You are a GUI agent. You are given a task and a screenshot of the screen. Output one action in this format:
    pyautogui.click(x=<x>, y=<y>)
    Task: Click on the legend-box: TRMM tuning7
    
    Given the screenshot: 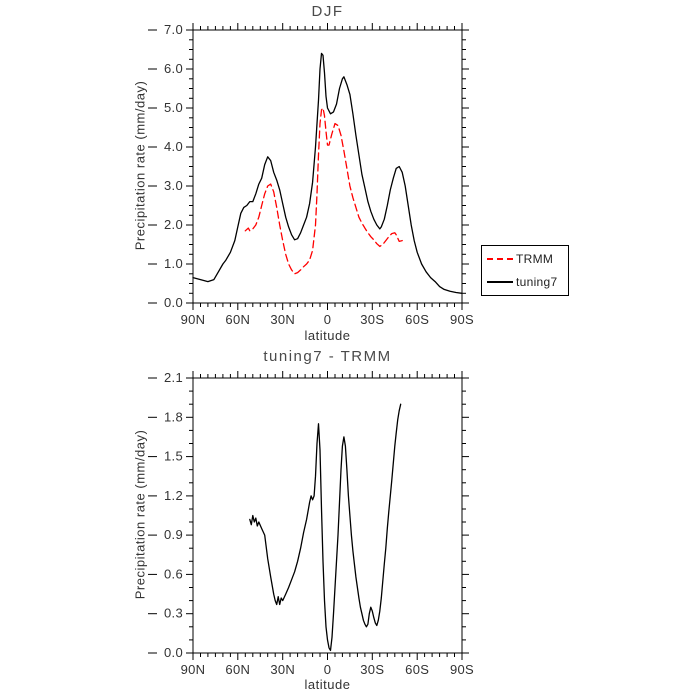 What is the action you would take?
    pyautogui.click(x=525, y=270)
    